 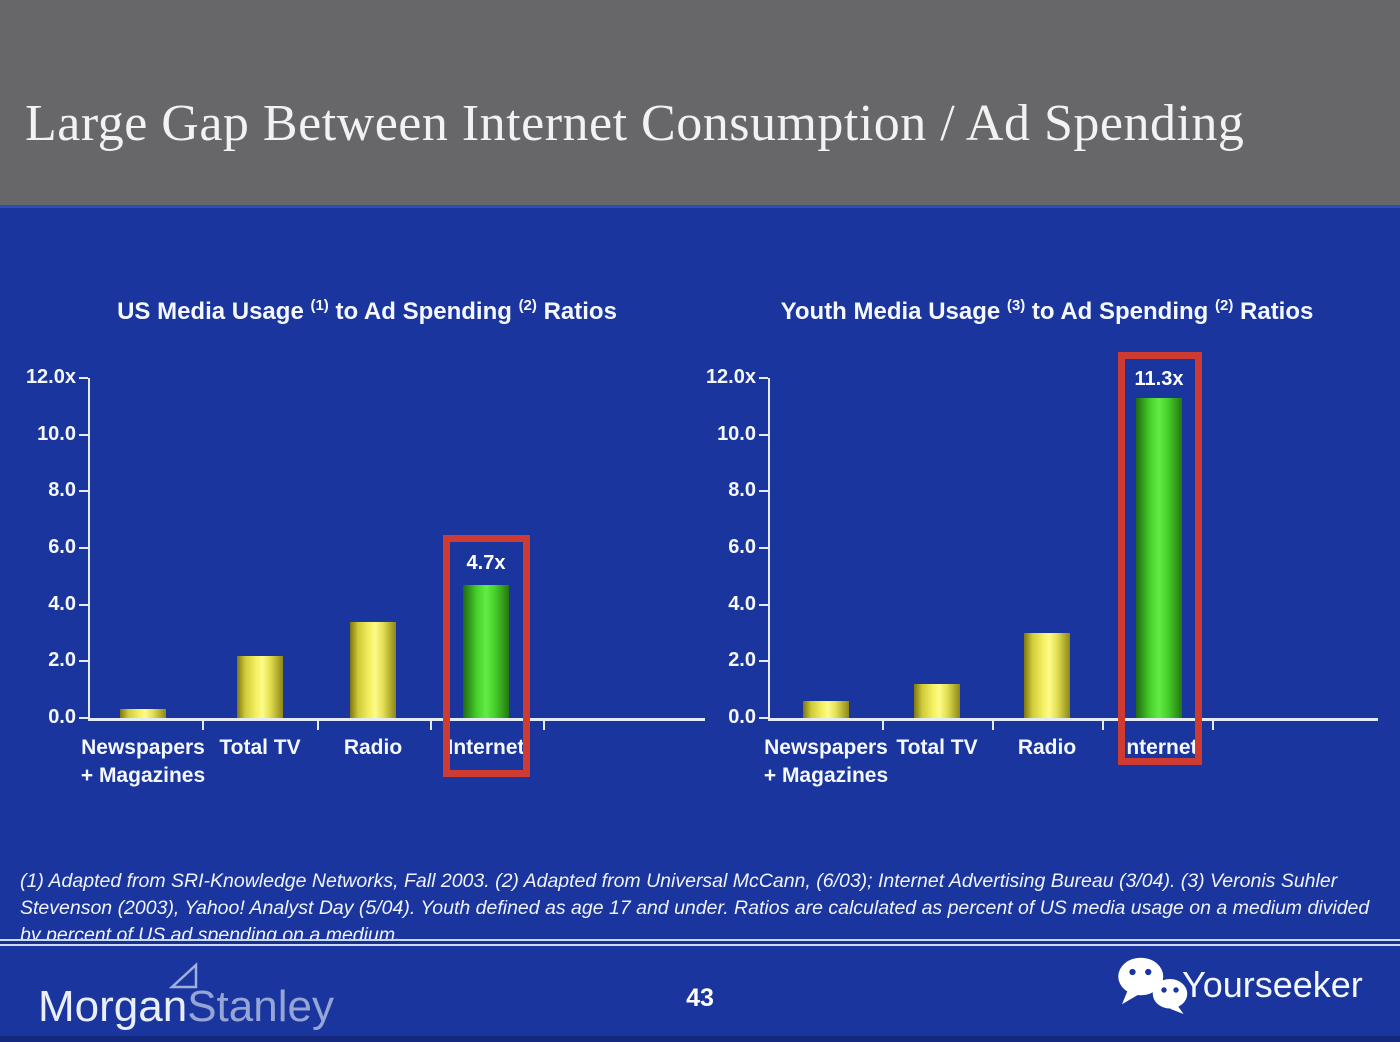 What do you see at coordinates (742, 603) in the screenshot?
I see `youth-ratio-chart-y-tick-label: 4.0` at bounding box center [742, 603].